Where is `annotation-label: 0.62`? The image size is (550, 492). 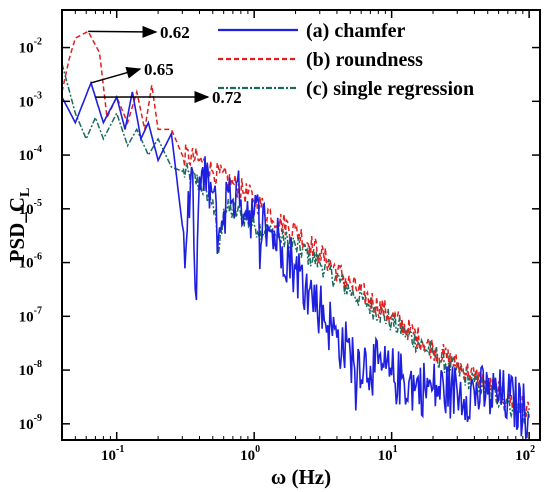
annotation-label: 0.62 is located at coordinates (175, 32).